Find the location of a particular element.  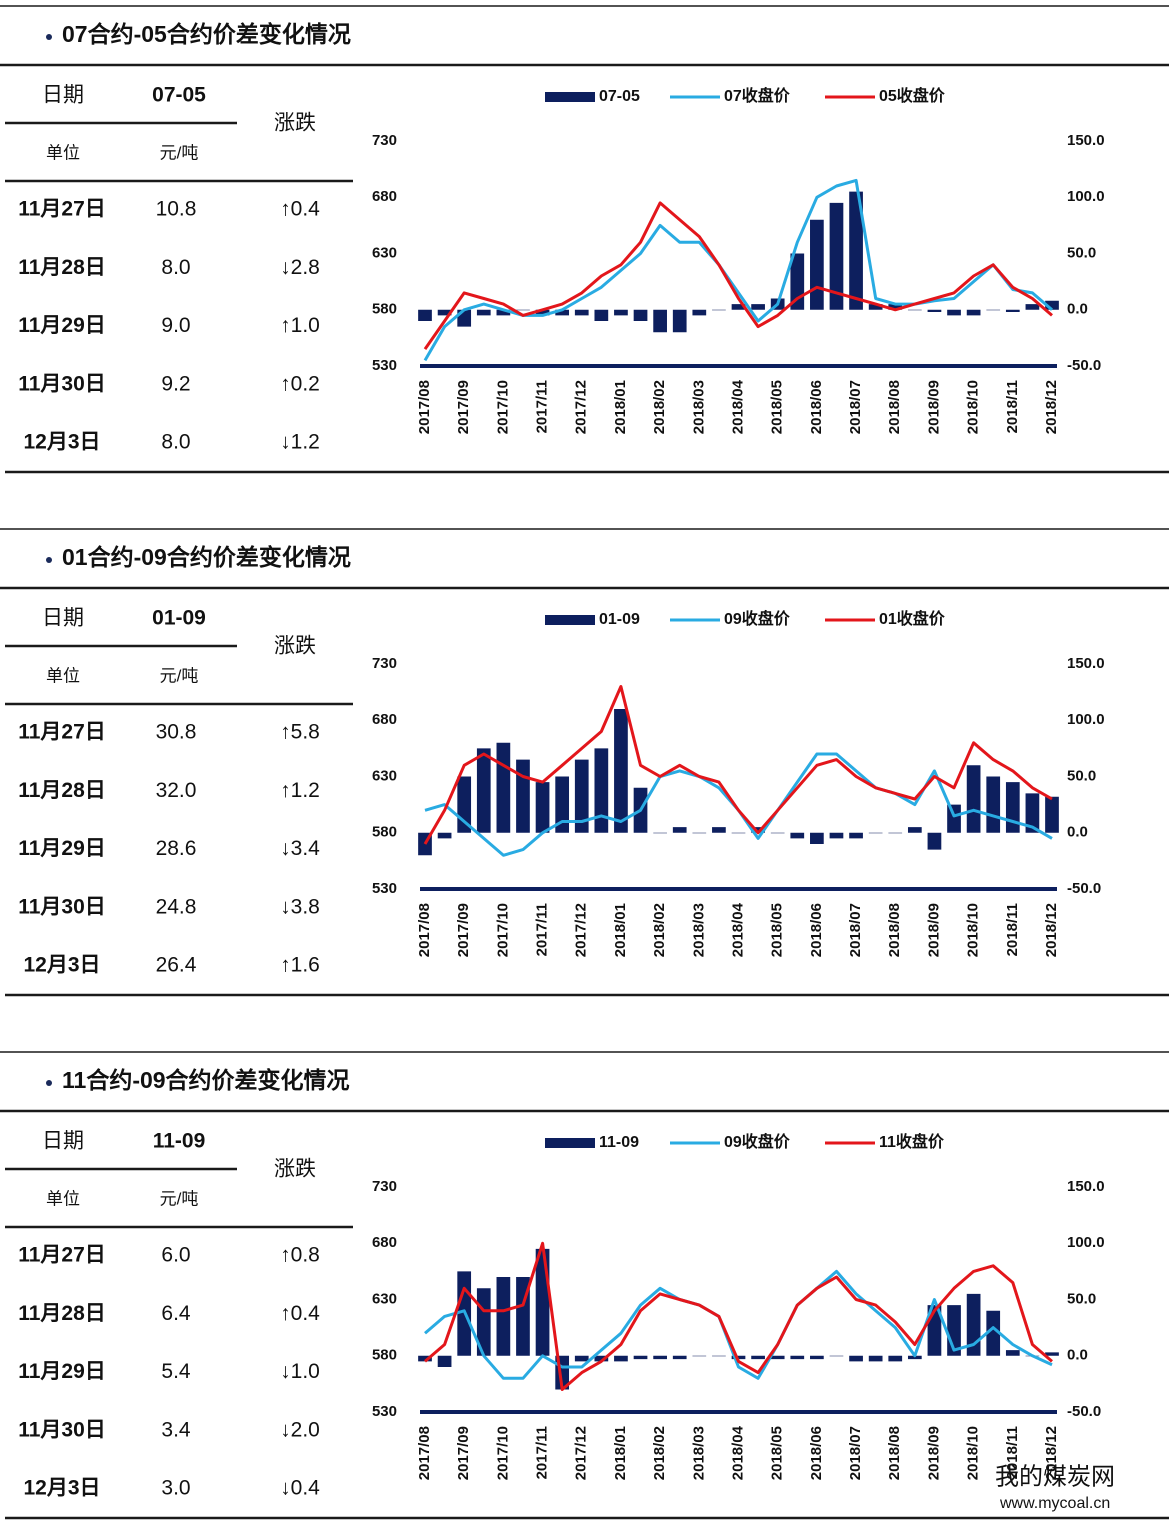

y-tick-label: 680 is located at coordinates (384, 1242).